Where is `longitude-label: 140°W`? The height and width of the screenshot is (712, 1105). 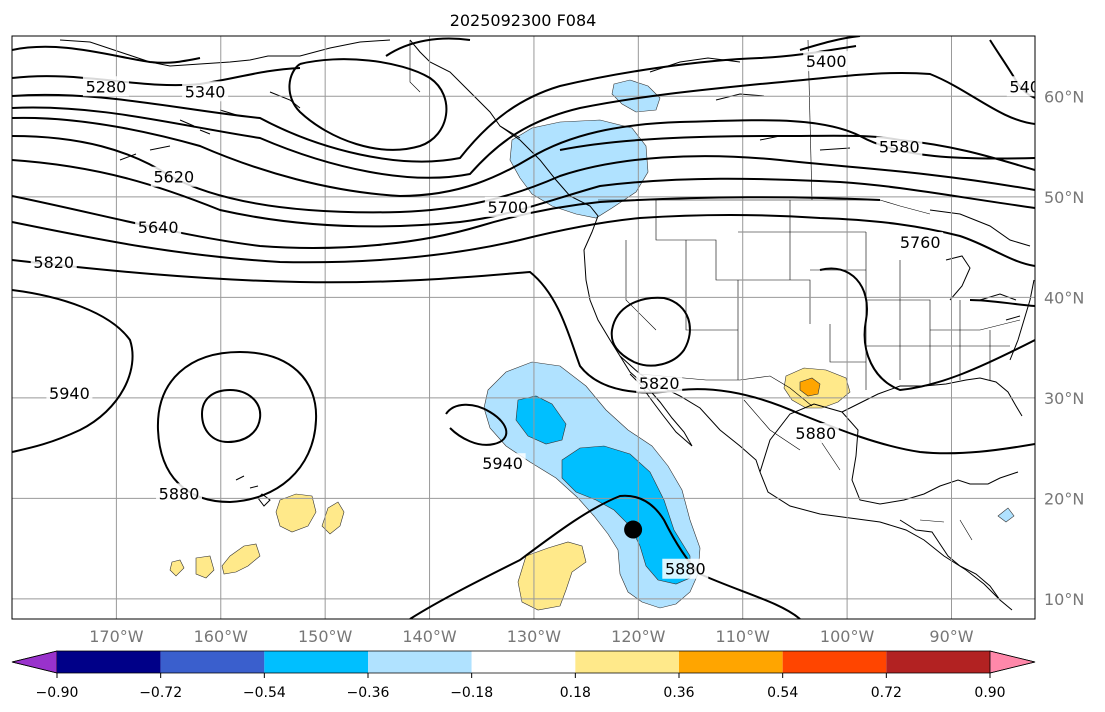
longitude-label: 140°W is located at coordinates (429, 636).